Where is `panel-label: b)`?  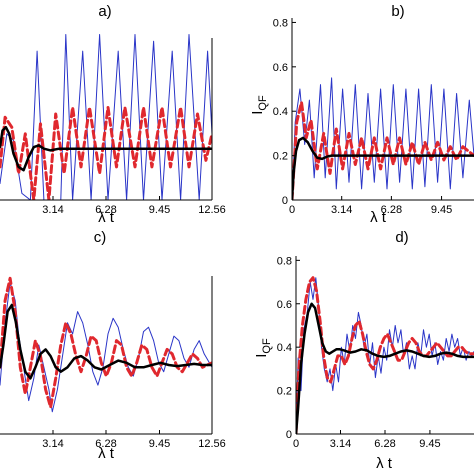 panel-label: b) is located at coordinates (397, 11).